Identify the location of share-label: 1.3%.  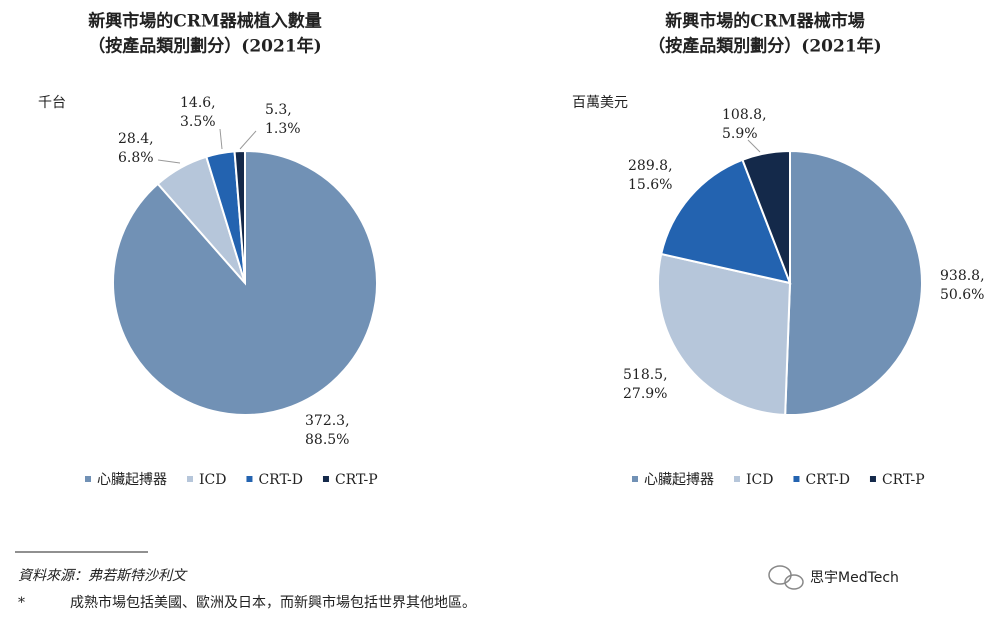
(283, 129).